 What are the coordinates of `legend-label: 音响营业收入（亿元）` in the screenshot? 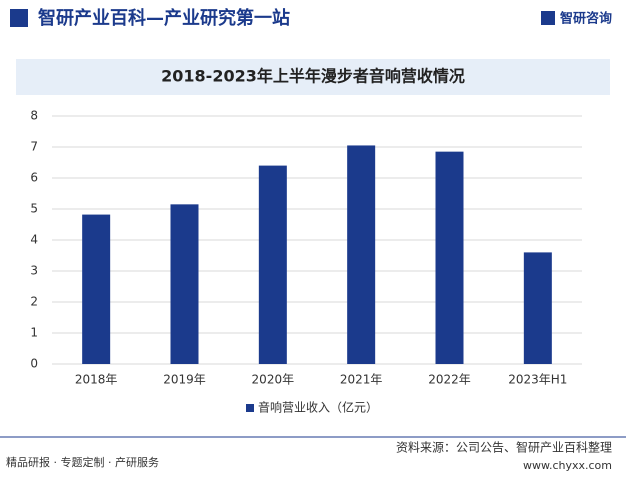 It's located at (318, 407).